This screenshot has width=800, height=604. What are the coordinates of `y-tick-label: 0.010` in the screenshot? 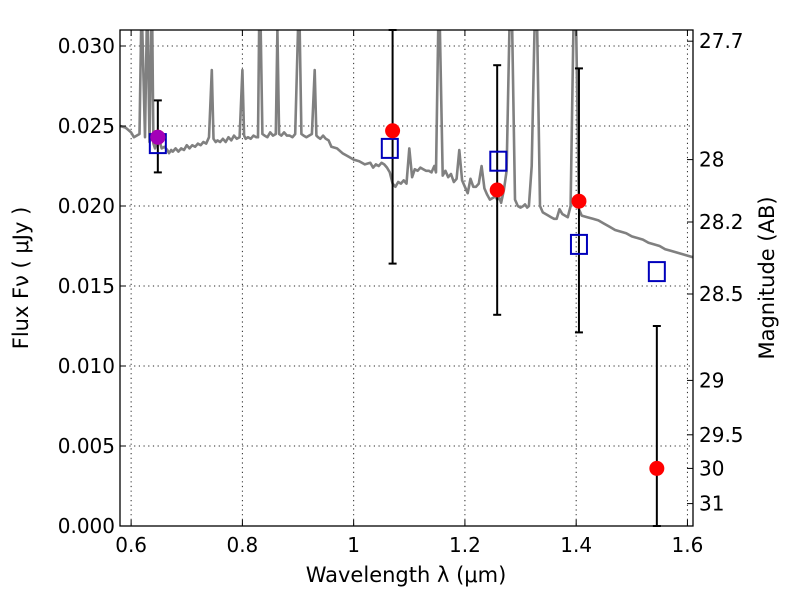 It's located at (86, 366).